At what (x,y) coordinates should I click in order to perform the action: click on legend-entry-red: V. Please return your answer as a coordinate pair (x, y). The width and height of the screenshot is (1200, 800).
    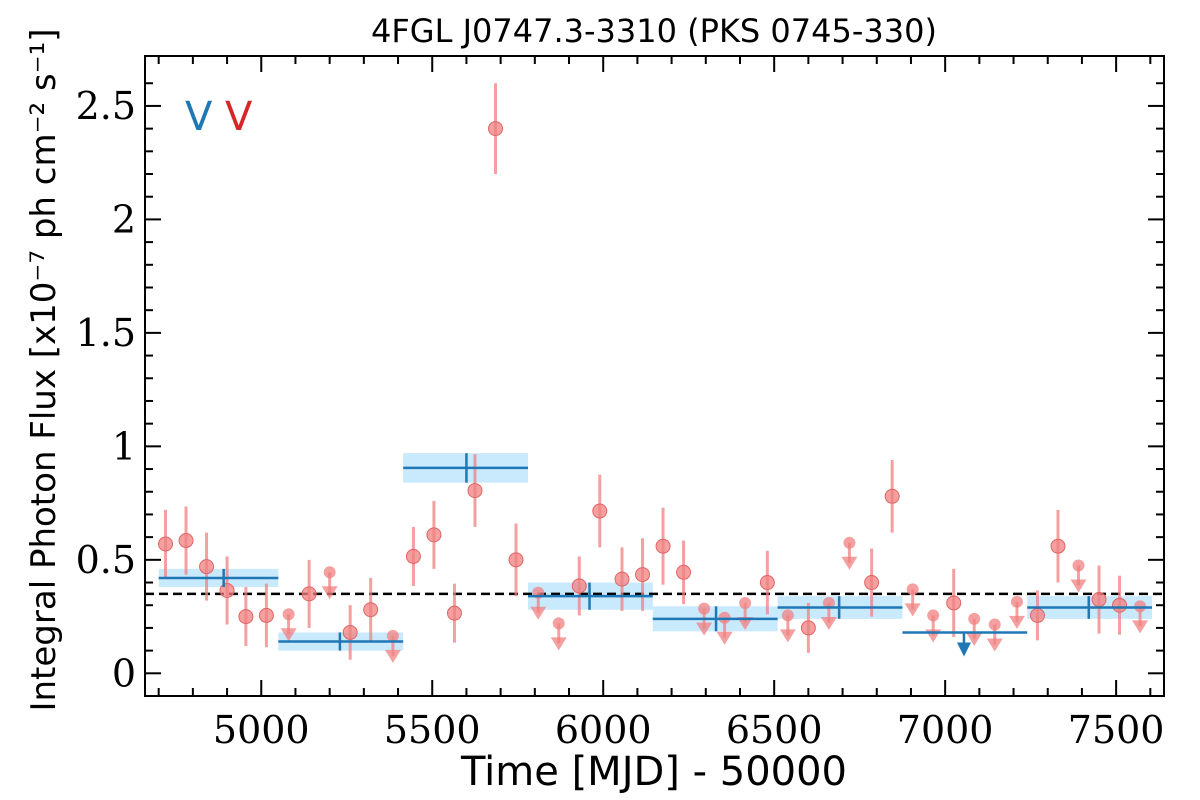
    Looking at the image, I should click on (239, 117).